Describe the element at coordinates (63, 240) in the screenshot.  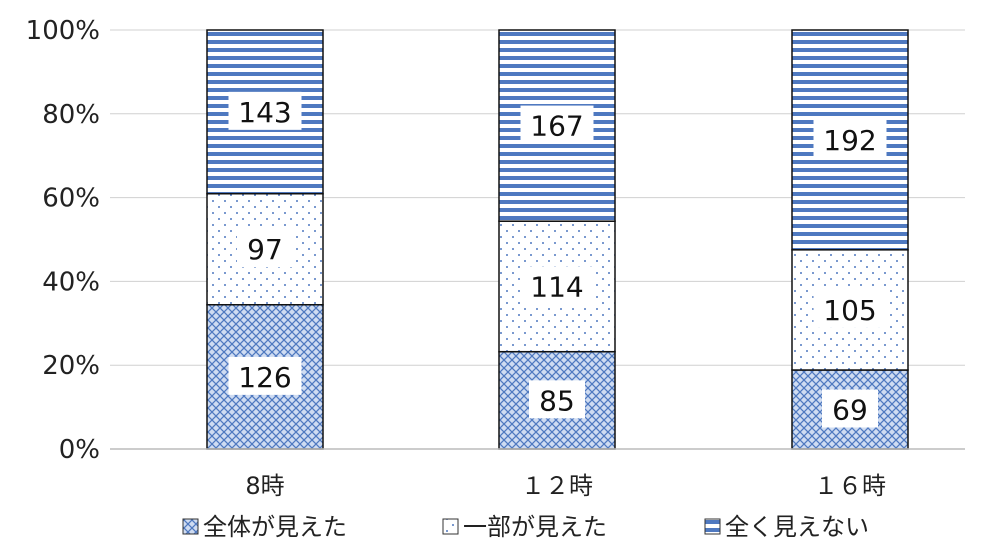
I see `y-axis: 0% 20% 40% 60% 80% 100%` at that location.